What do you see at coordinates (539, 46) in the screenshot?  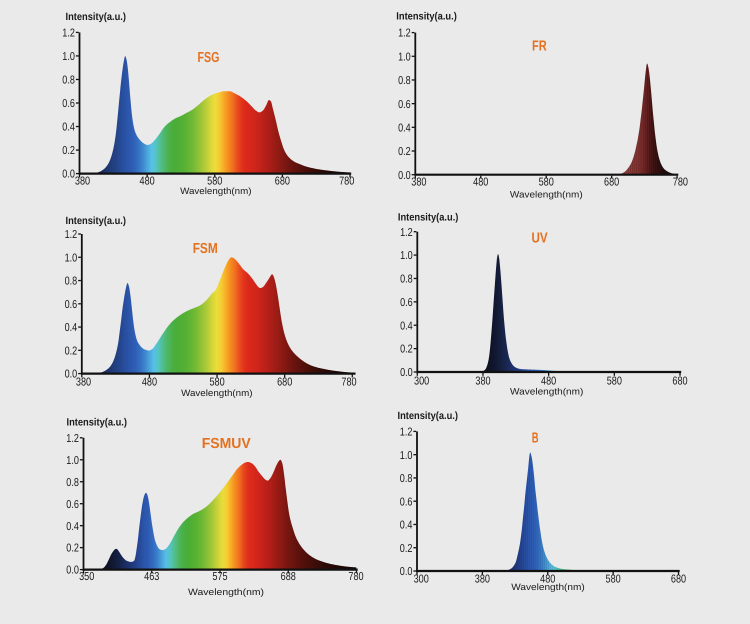 I see `svg-text: FR` at bounding box center [539, 46].